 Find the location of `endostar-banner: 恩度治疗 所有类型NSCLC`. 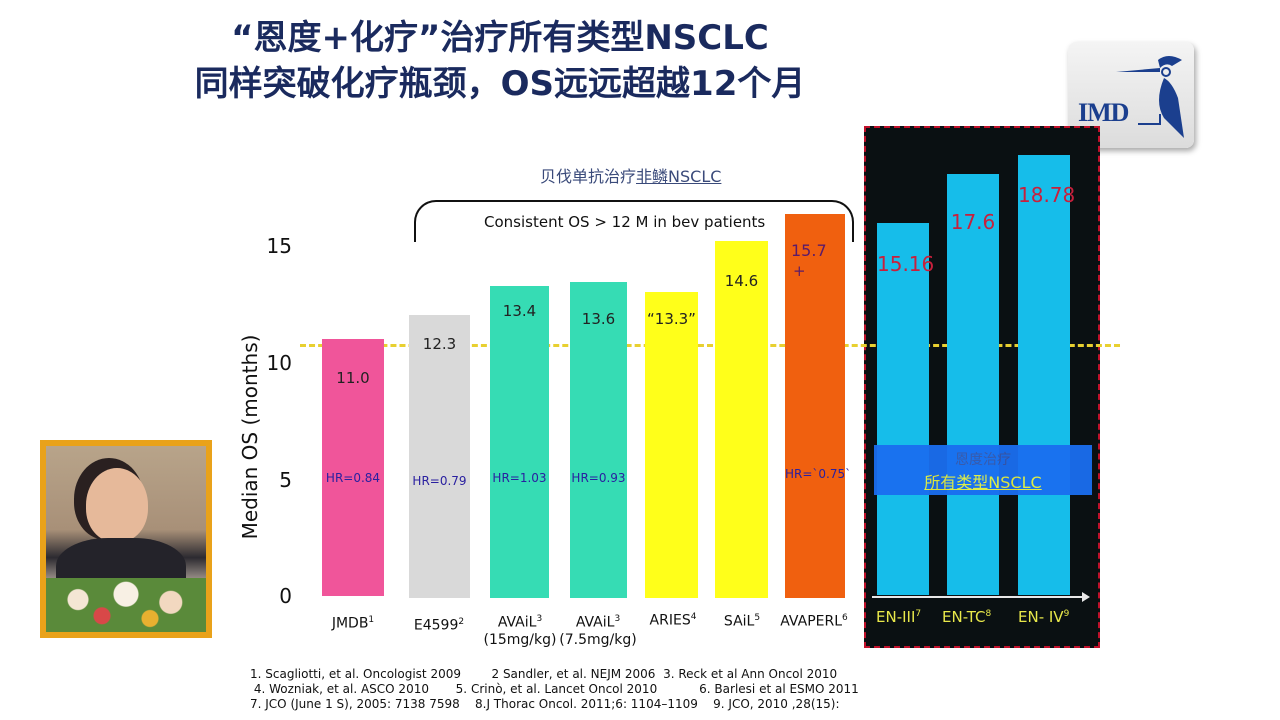

endostar-banner: 恩度治疗 所有类型NSCLC is located at coordinates (983, 470).